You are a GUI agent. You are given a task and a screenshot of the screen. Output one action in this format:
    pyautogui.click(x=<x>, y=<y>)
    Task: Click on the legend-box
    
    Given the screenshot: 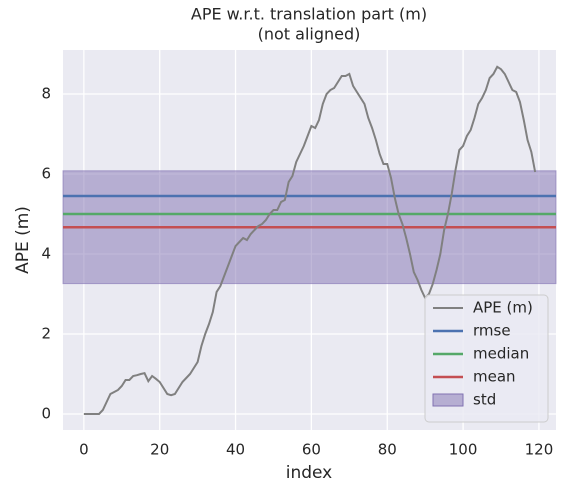 What is the action you would take?
    pyautogui.click(x=486, y=358)
    